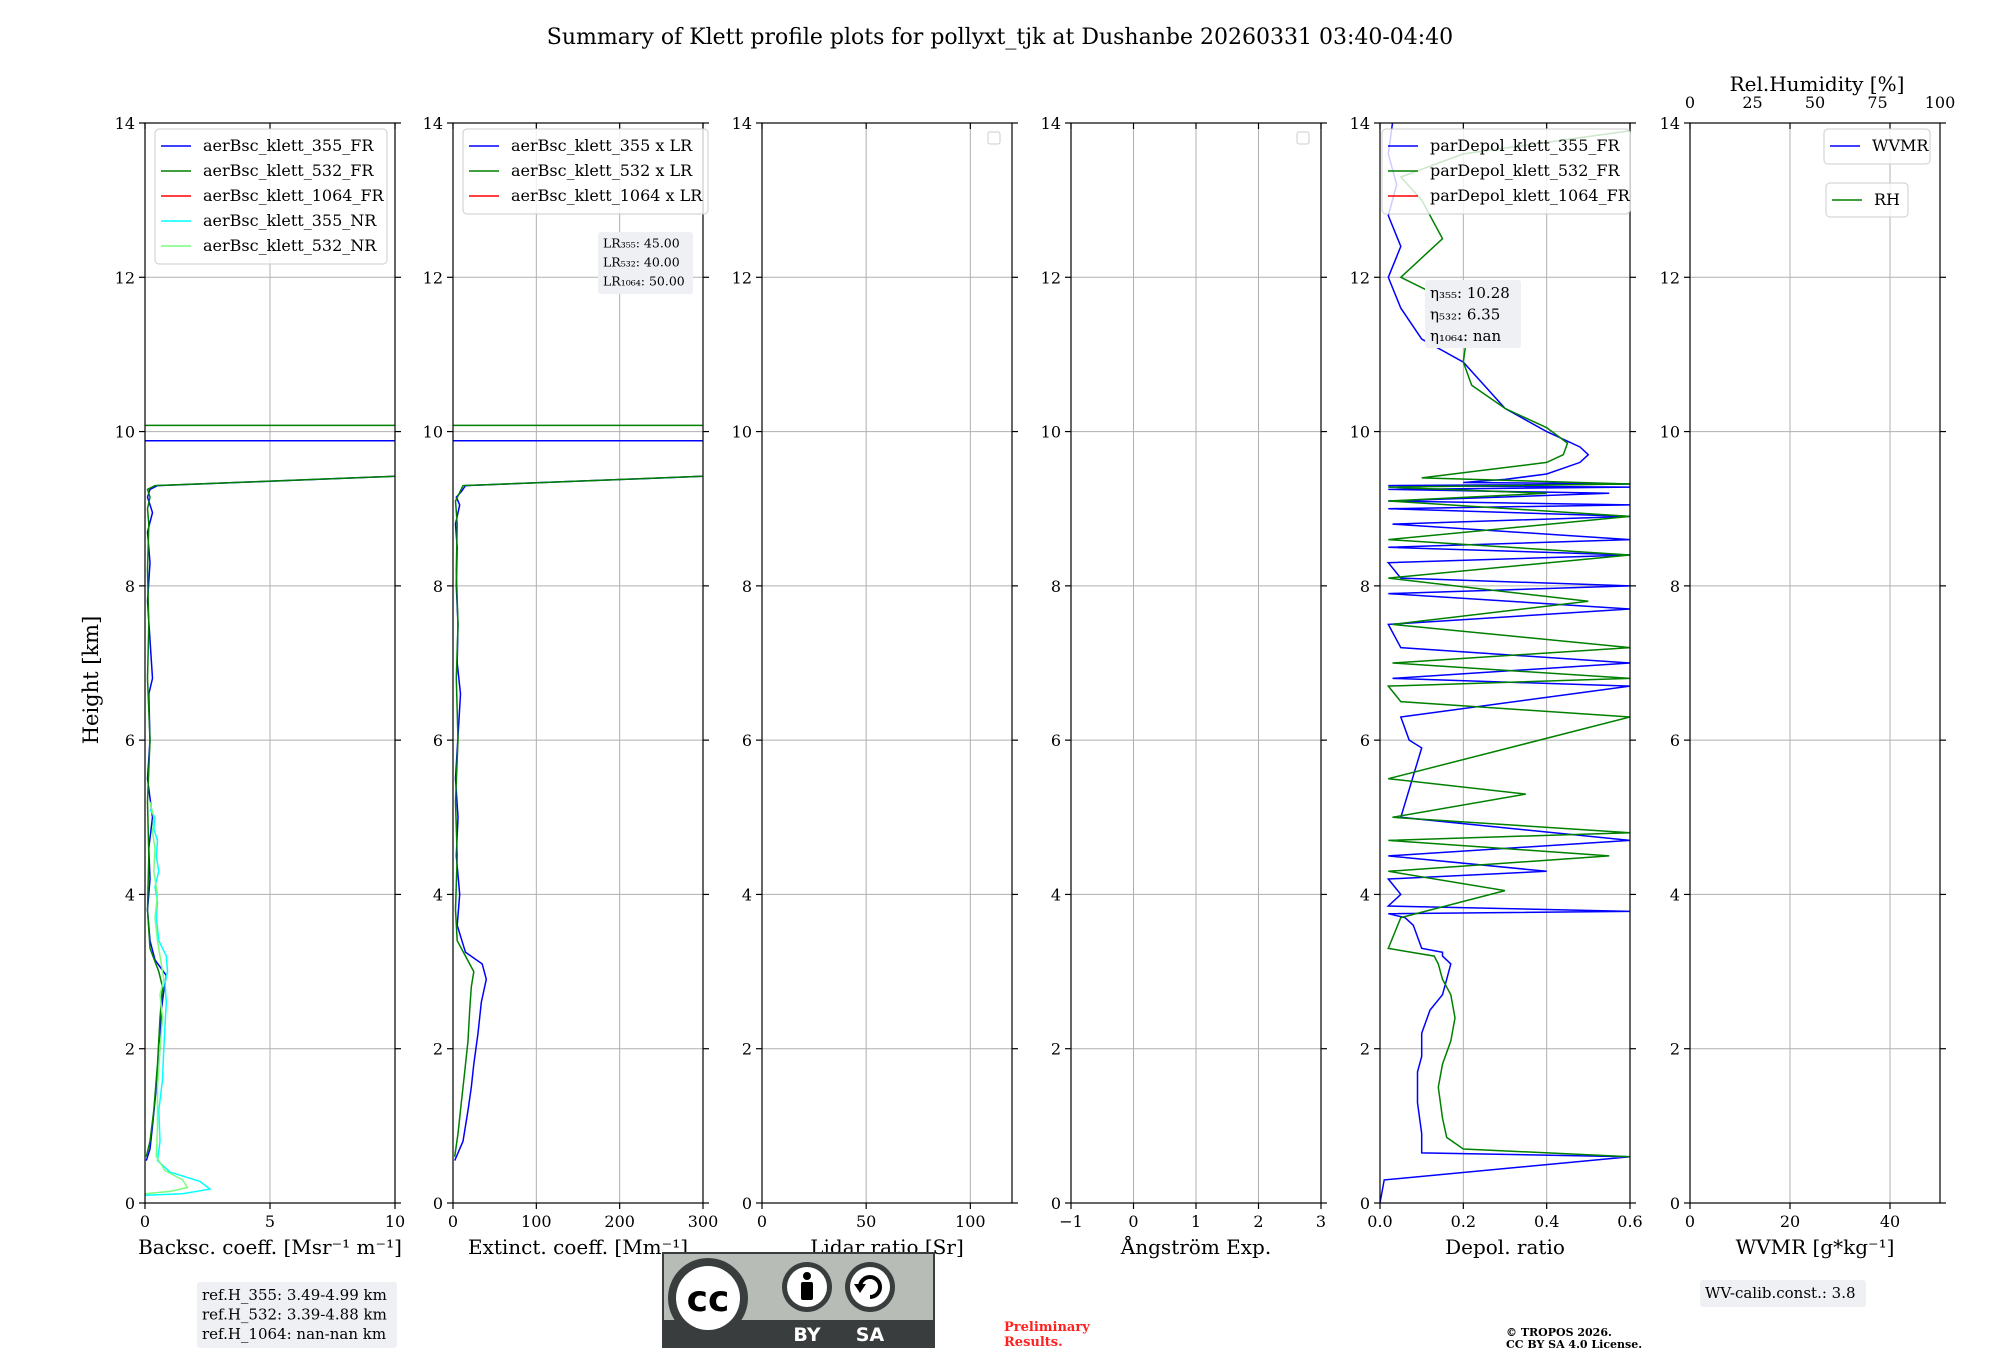  Describe the element at coordinates (1465, 315) in the screenshot. I see `info-box-line: η₅₃₂: 6.35` at that location.